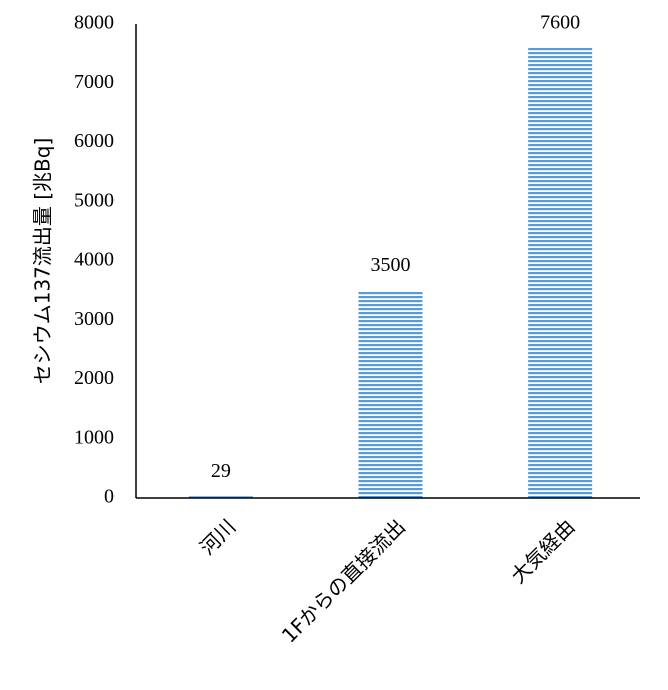 The height and width of the screenshot is (690, 668). I want to click on y-axis-label: セシウム137流出量 [兆Bq], so click(43, 261).